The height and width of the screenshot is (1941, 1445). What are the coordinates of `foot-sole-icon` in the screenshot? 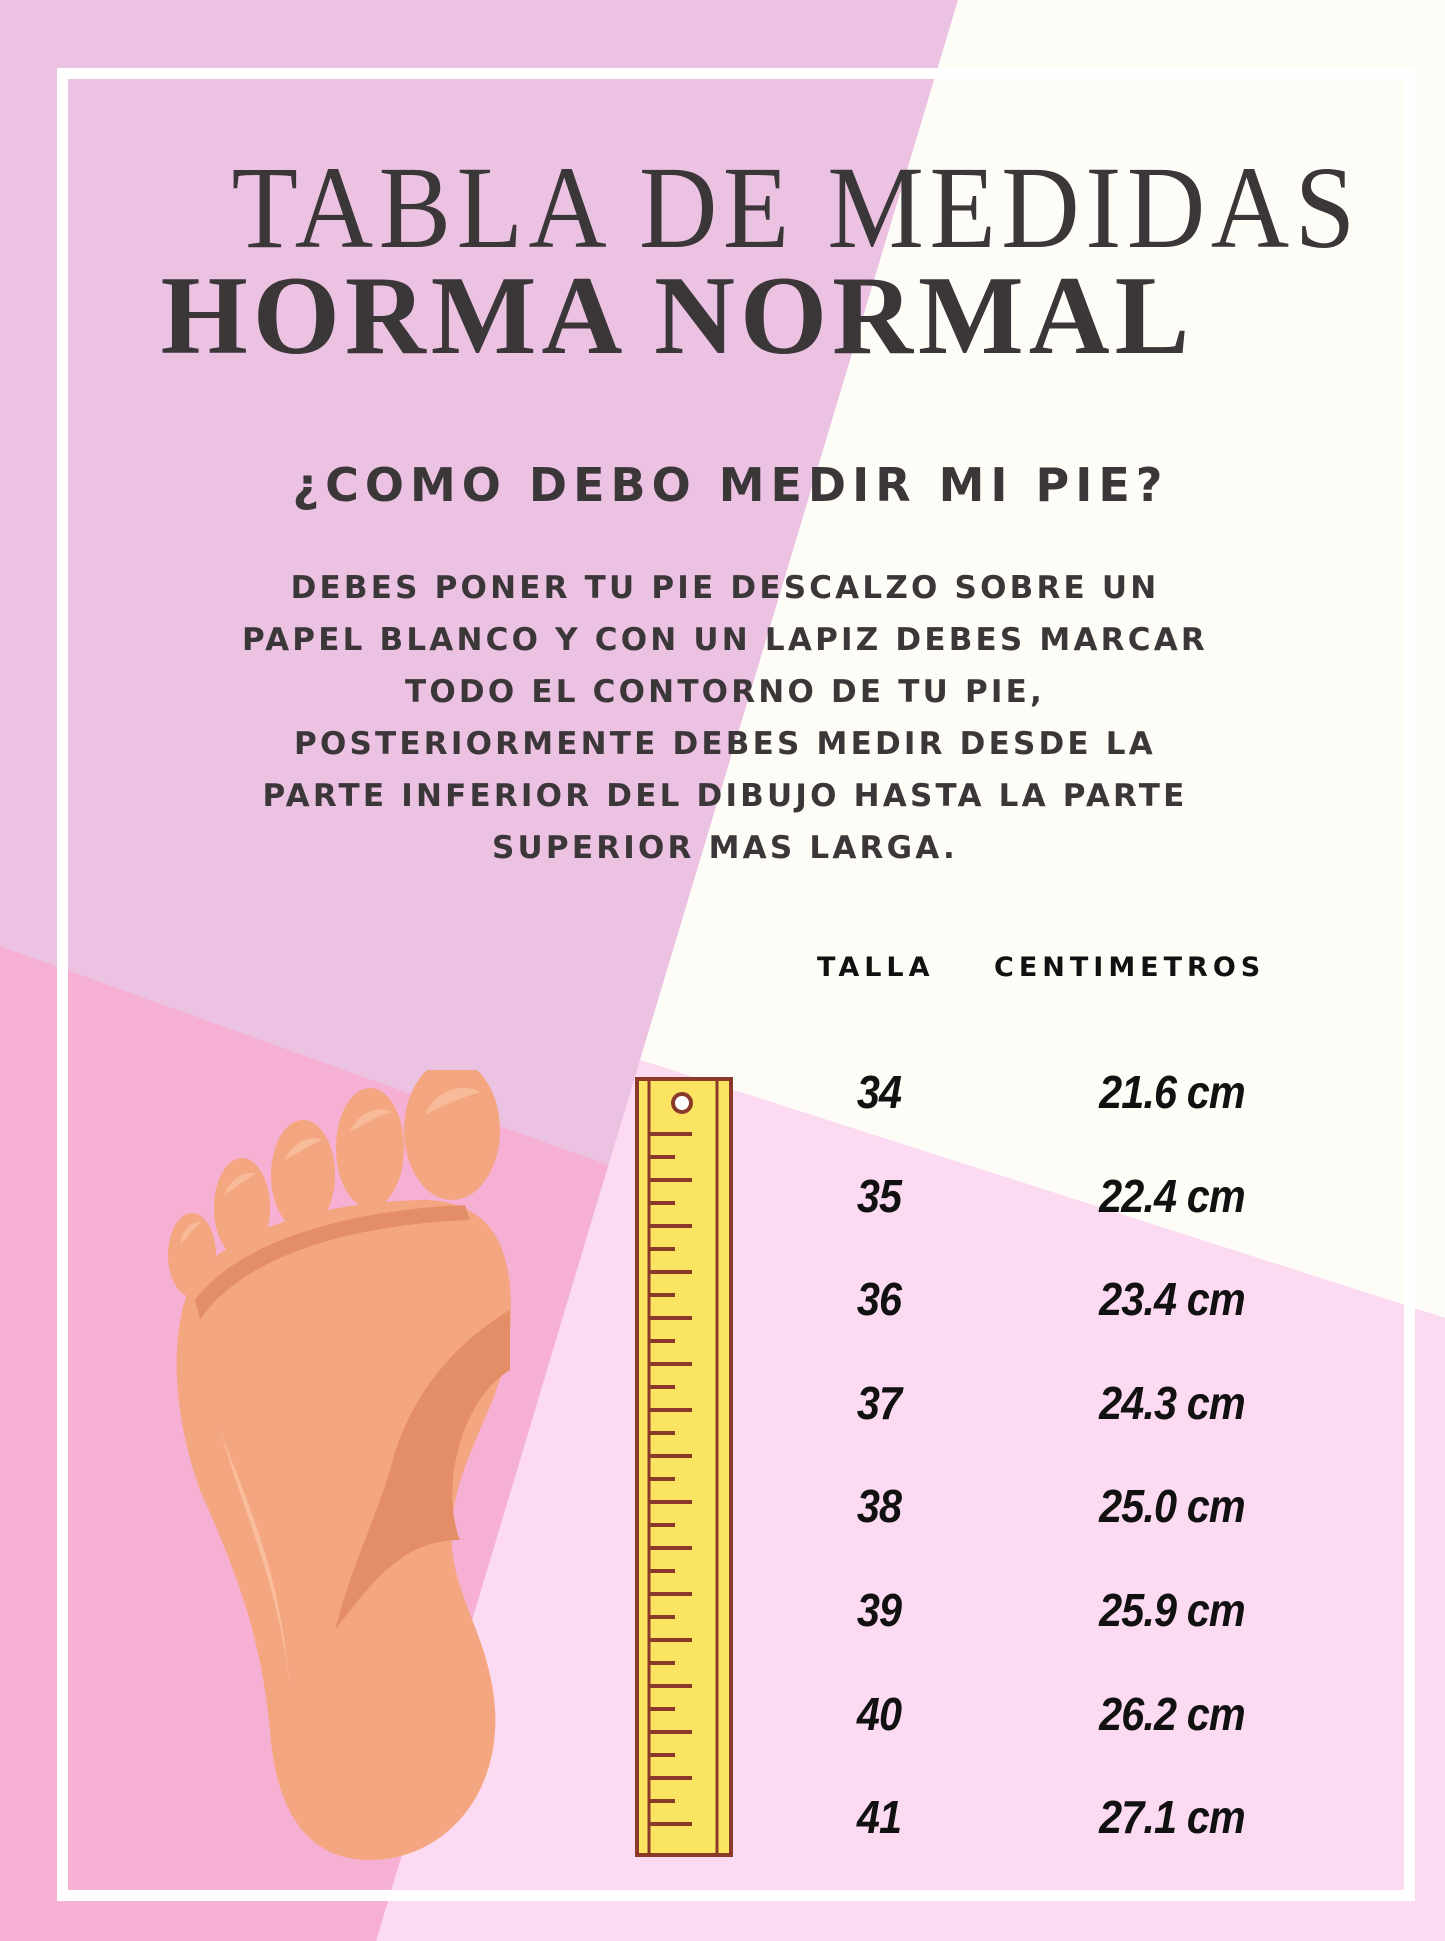 It's located at (339, 1465).